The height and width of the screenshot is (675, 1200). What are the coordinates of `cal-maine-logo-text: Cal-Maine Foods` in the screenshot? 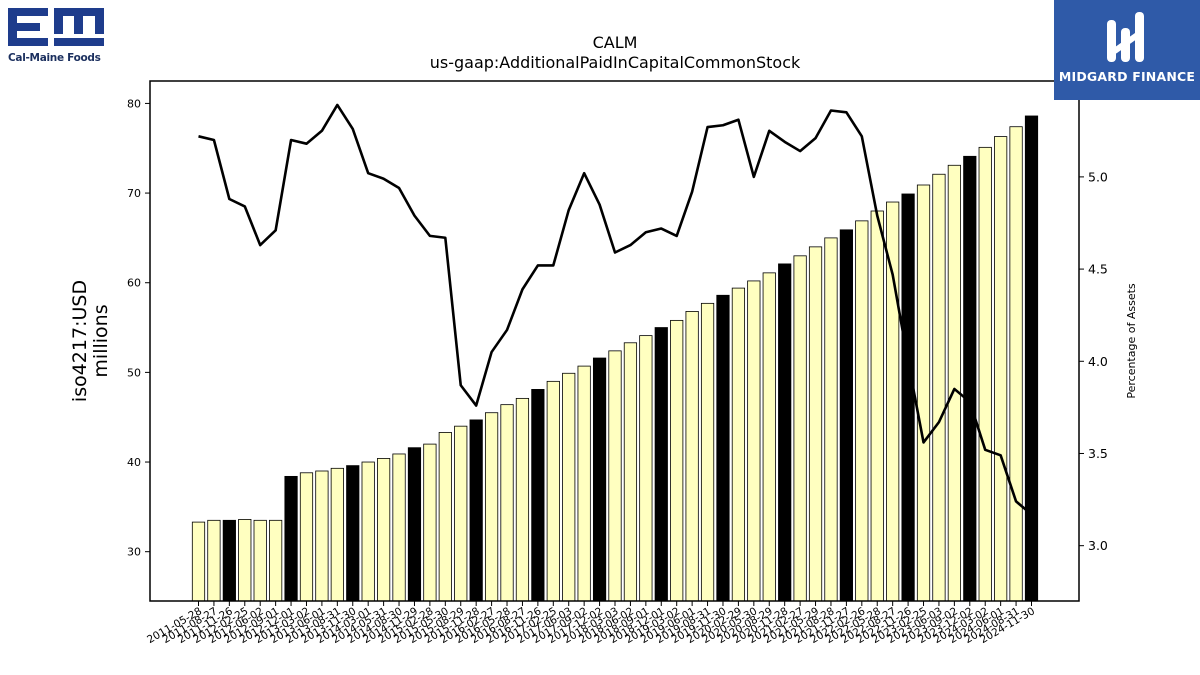 It's located at (54, 58).